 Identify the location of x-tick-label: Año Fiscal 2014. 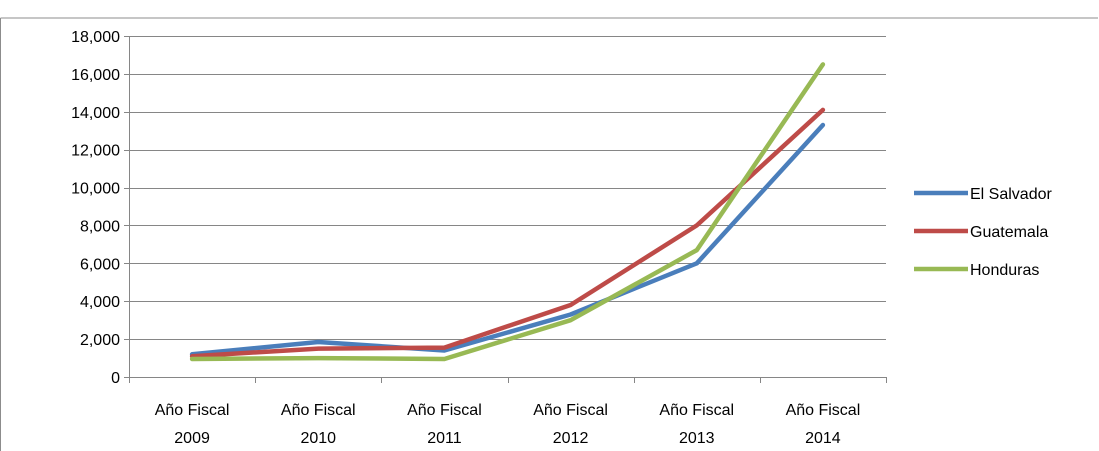
(823, 424).